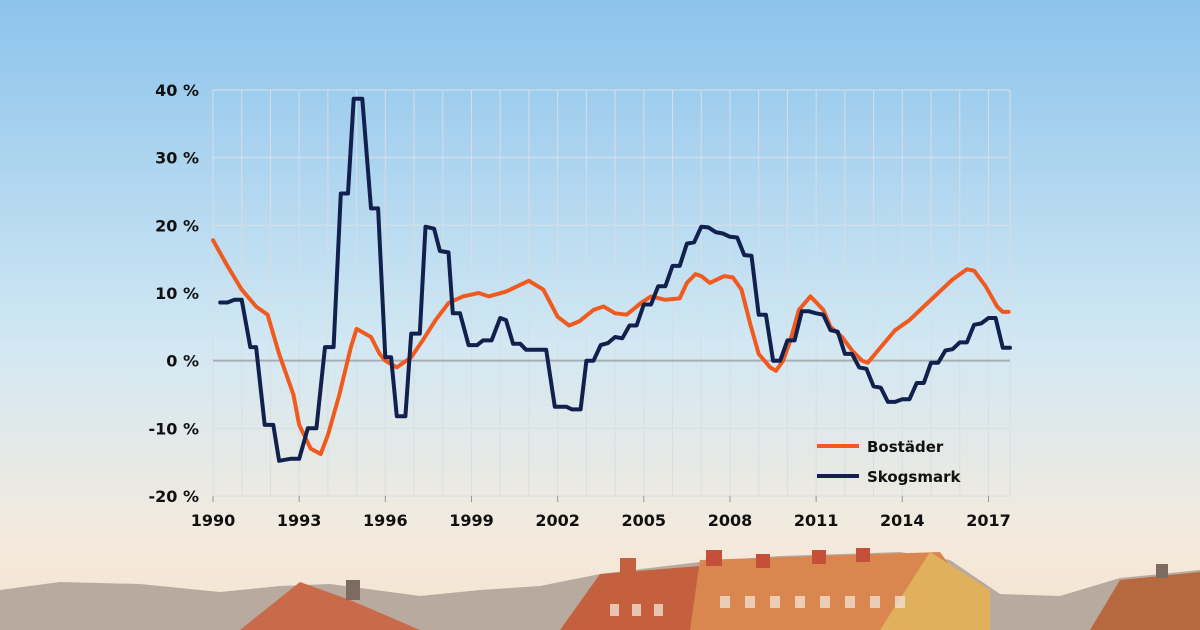  I want to click on x-axis-ticks: 1990 1993 1996 1999 2002 2005 2008 2011 2014 2017, so click(601, 513).